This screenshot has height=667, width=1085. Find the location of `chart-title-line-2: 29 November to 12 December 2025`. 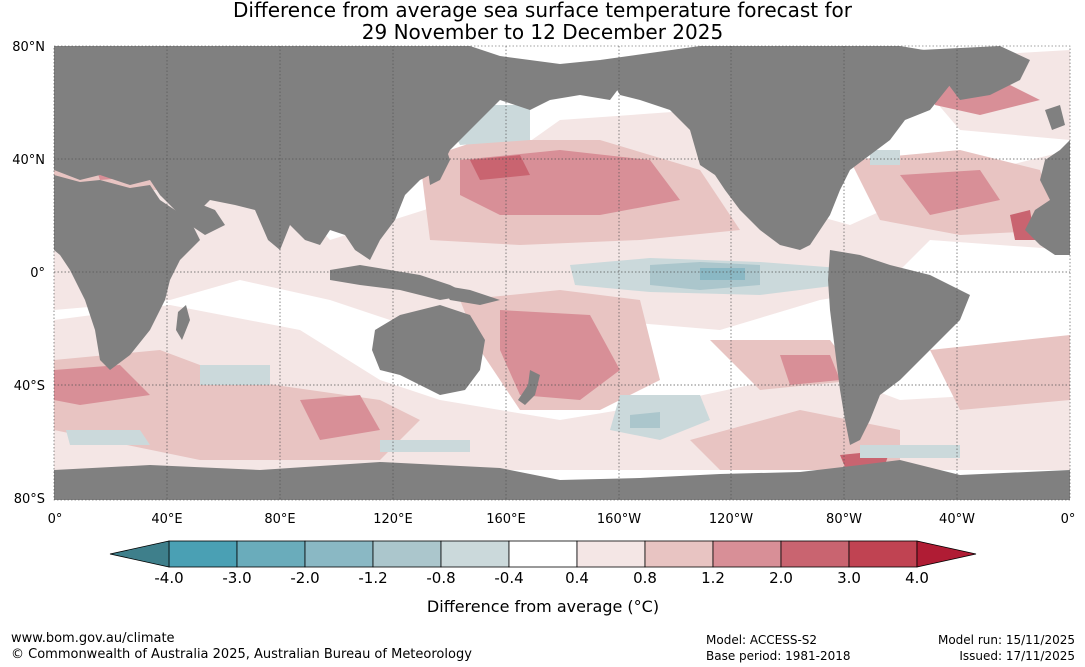

chart-title-line-2: 29 November to 12 December 2025 is located at coordinates (542, 32).